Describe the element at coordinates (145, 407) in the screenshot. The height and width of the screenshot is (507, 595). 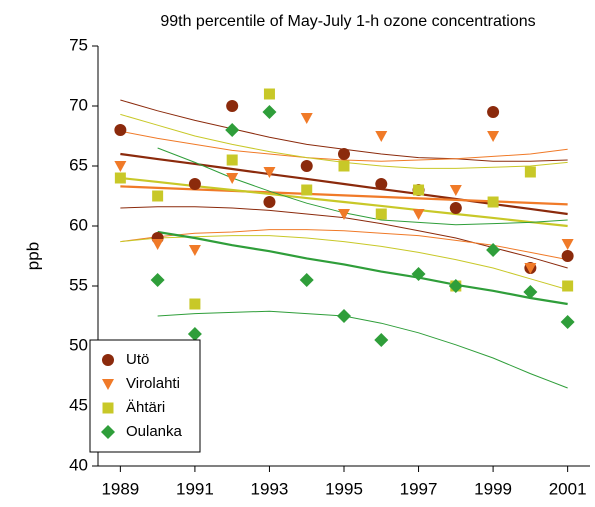
I see `legend-label: Ähtäri` at that location.